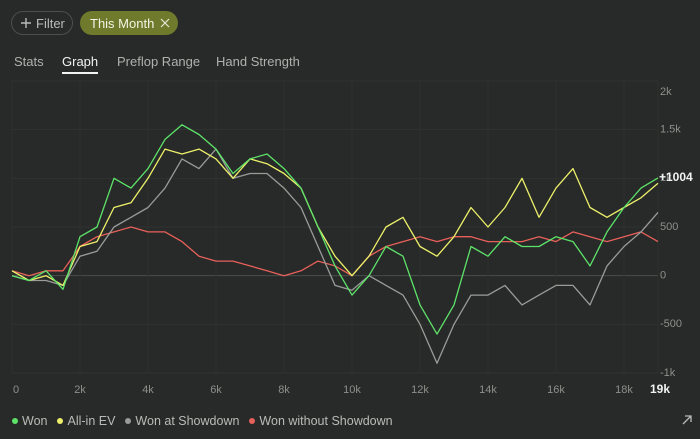 Image resolution: width=700 pixels, height=439 pixels. What do you see at coordinates (16, 390) in the screenshot?
I see `x-tick-label: 0` at bounding box center [16, 390].